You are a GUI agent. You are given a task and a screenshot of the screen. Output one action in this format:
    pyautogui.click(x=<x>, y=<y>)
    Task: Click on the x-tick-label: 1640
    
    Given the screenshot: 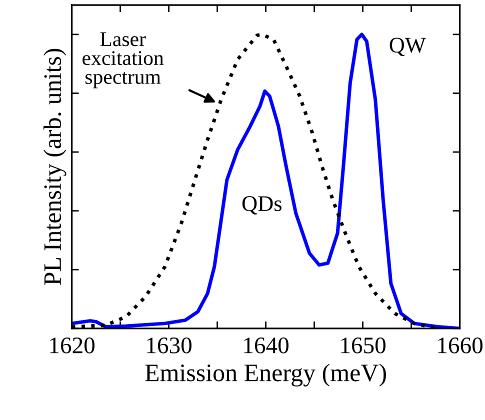 What is the action you would take?
    pyautogui.click(x=266, y=345)
    